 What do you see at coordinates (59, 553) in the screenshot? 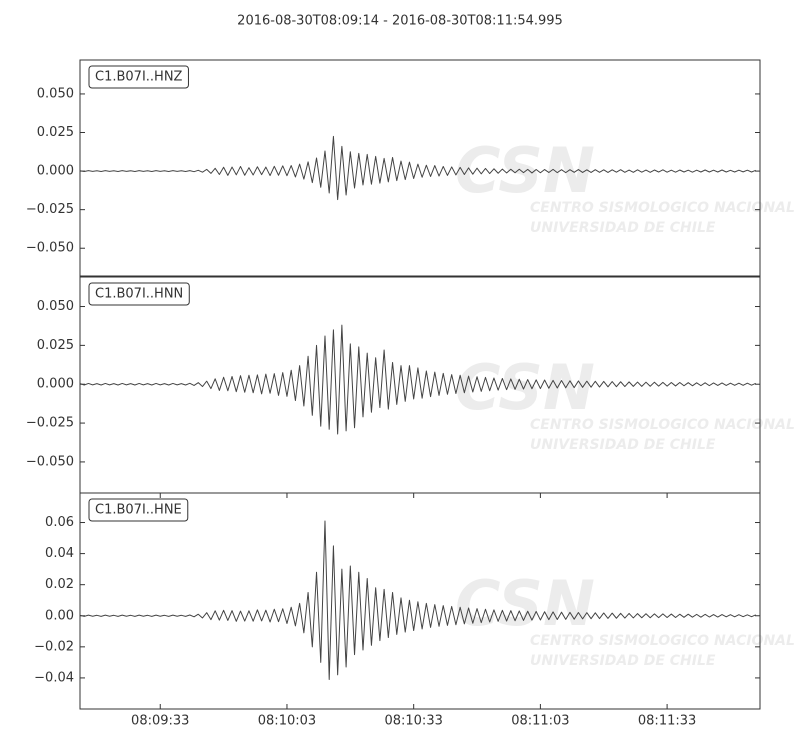
I see `y-tick-label: 0.04` at bounding box center [59, 553].